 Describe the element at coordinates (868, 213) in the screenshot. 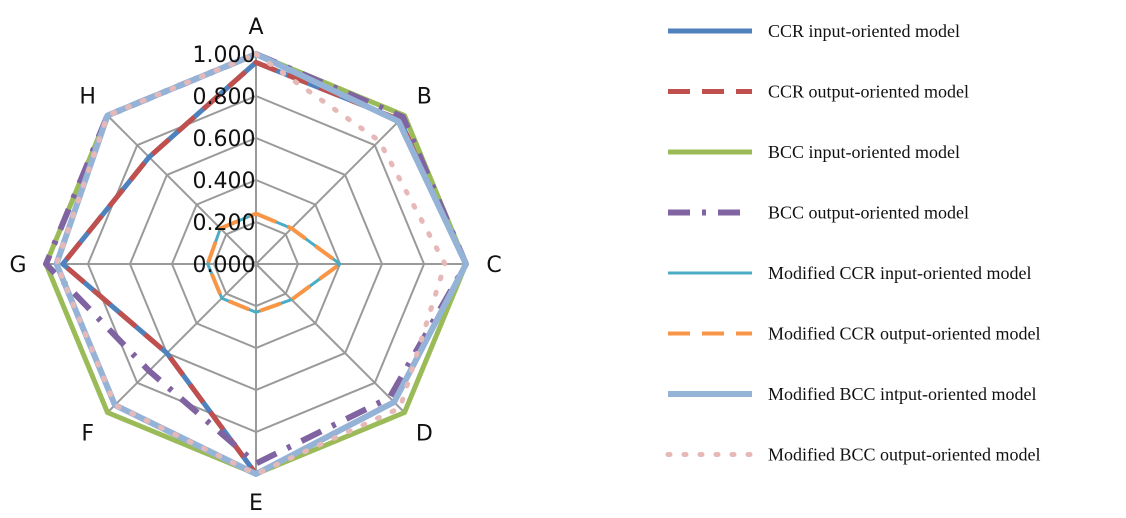

I see `legend-label: BCC output-oriented model` at that location.